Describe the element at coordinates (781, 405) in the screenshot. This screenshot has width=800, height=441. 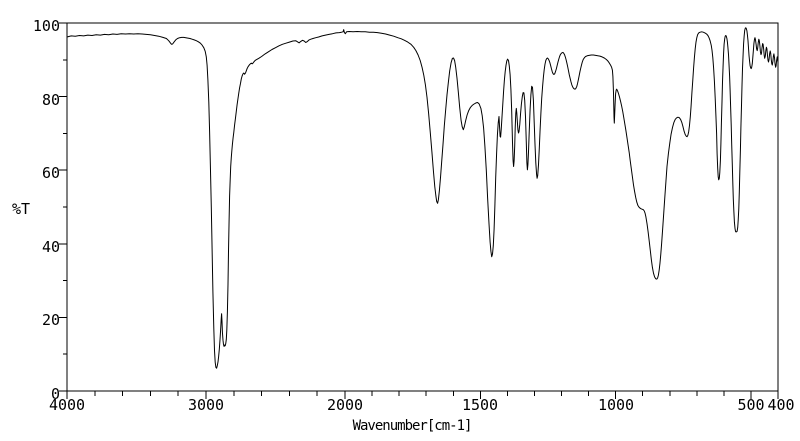
I see `x-tick-label-400: 400` at that location.